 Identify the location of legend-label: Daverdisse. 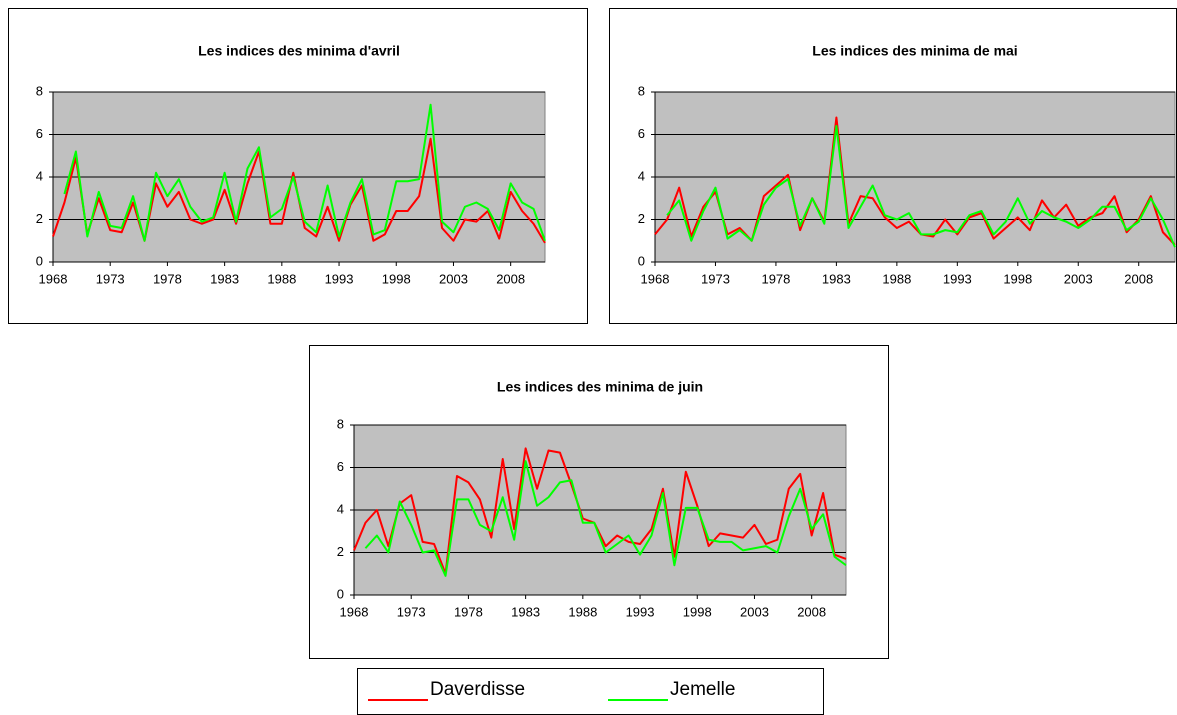
(477, 689).